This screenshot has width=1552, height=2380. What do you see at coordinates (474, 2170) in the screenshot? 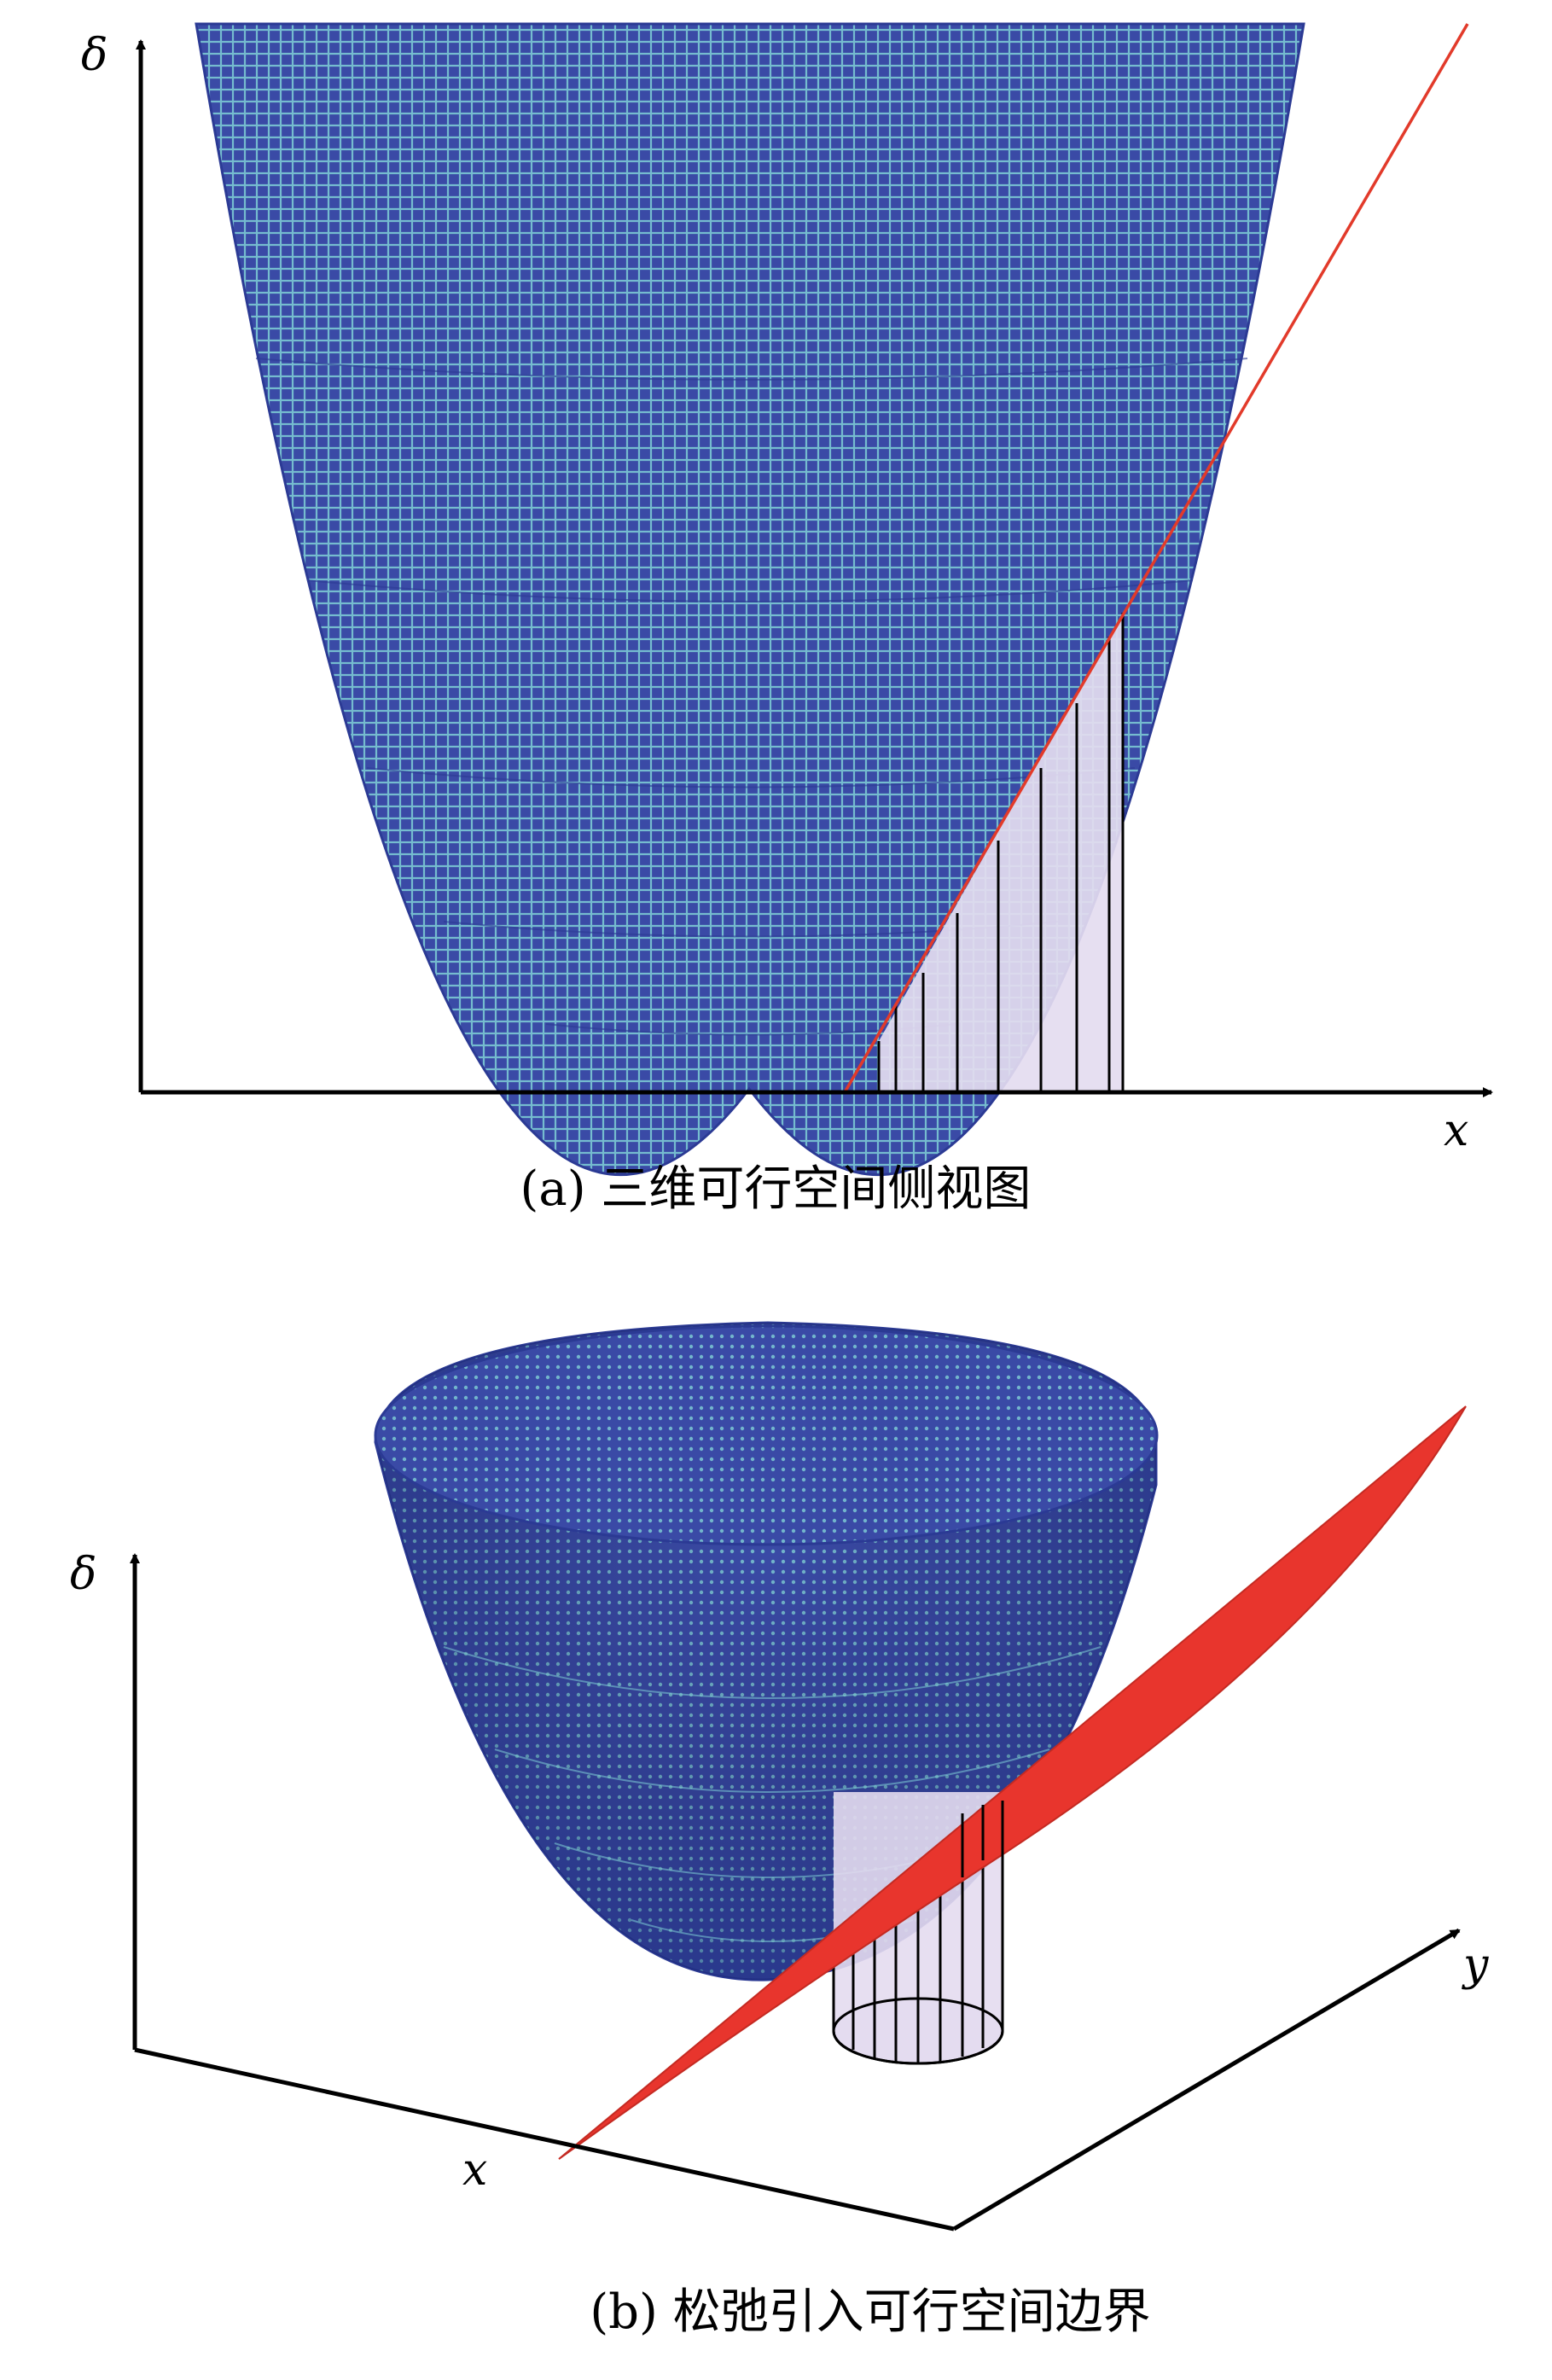
I see `axis-x-label-b: x` at bounding box center [474, 2170].